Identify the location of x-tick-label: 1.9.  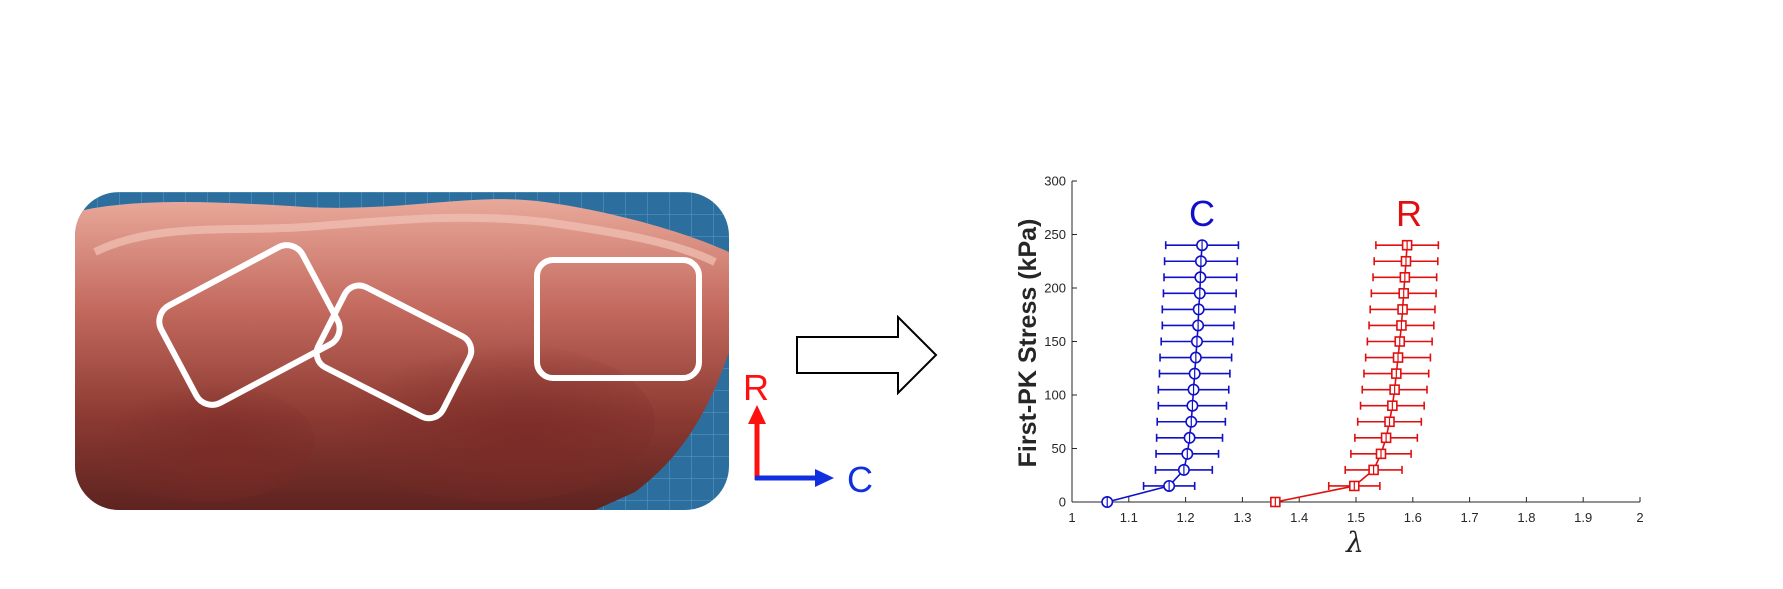
(1583, 517).